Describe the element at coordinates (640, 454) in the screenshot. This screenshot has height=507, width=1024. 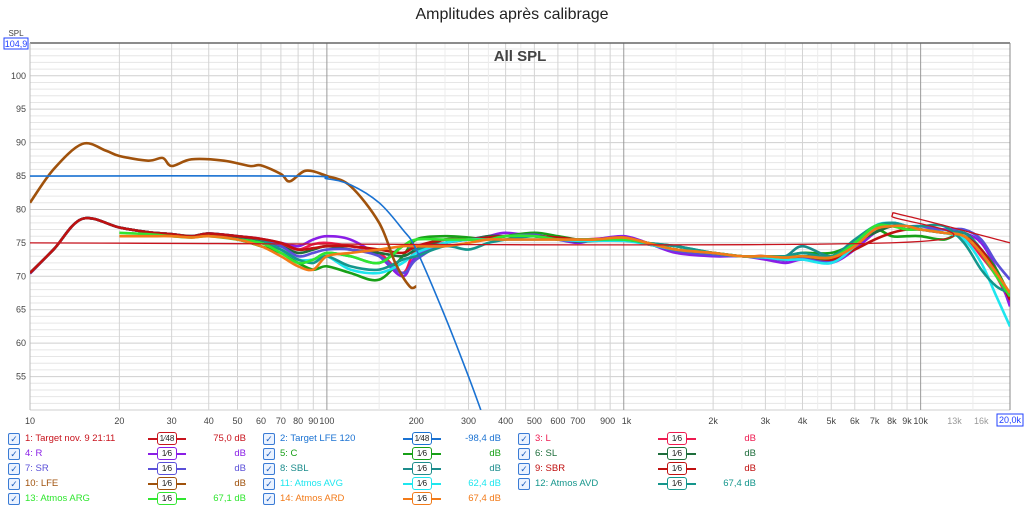
I see `legend-item: ✓ 6: SL 1⁄6 dB` at that location.